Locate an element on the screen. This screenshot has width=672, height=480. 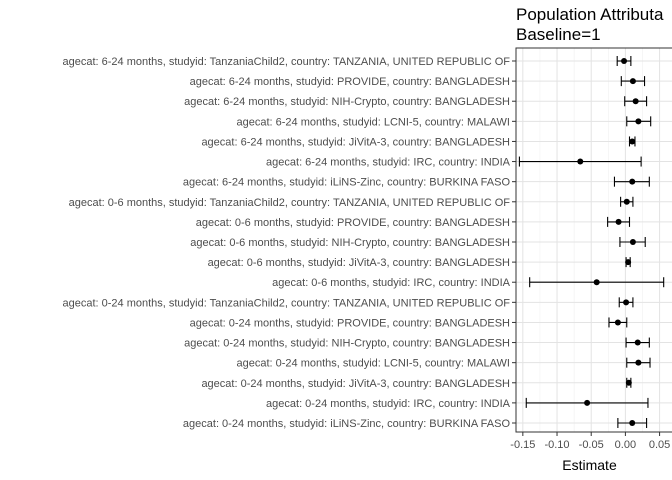
chart-title-line-2: Baseline=1 is located at coordinates (558, 34).